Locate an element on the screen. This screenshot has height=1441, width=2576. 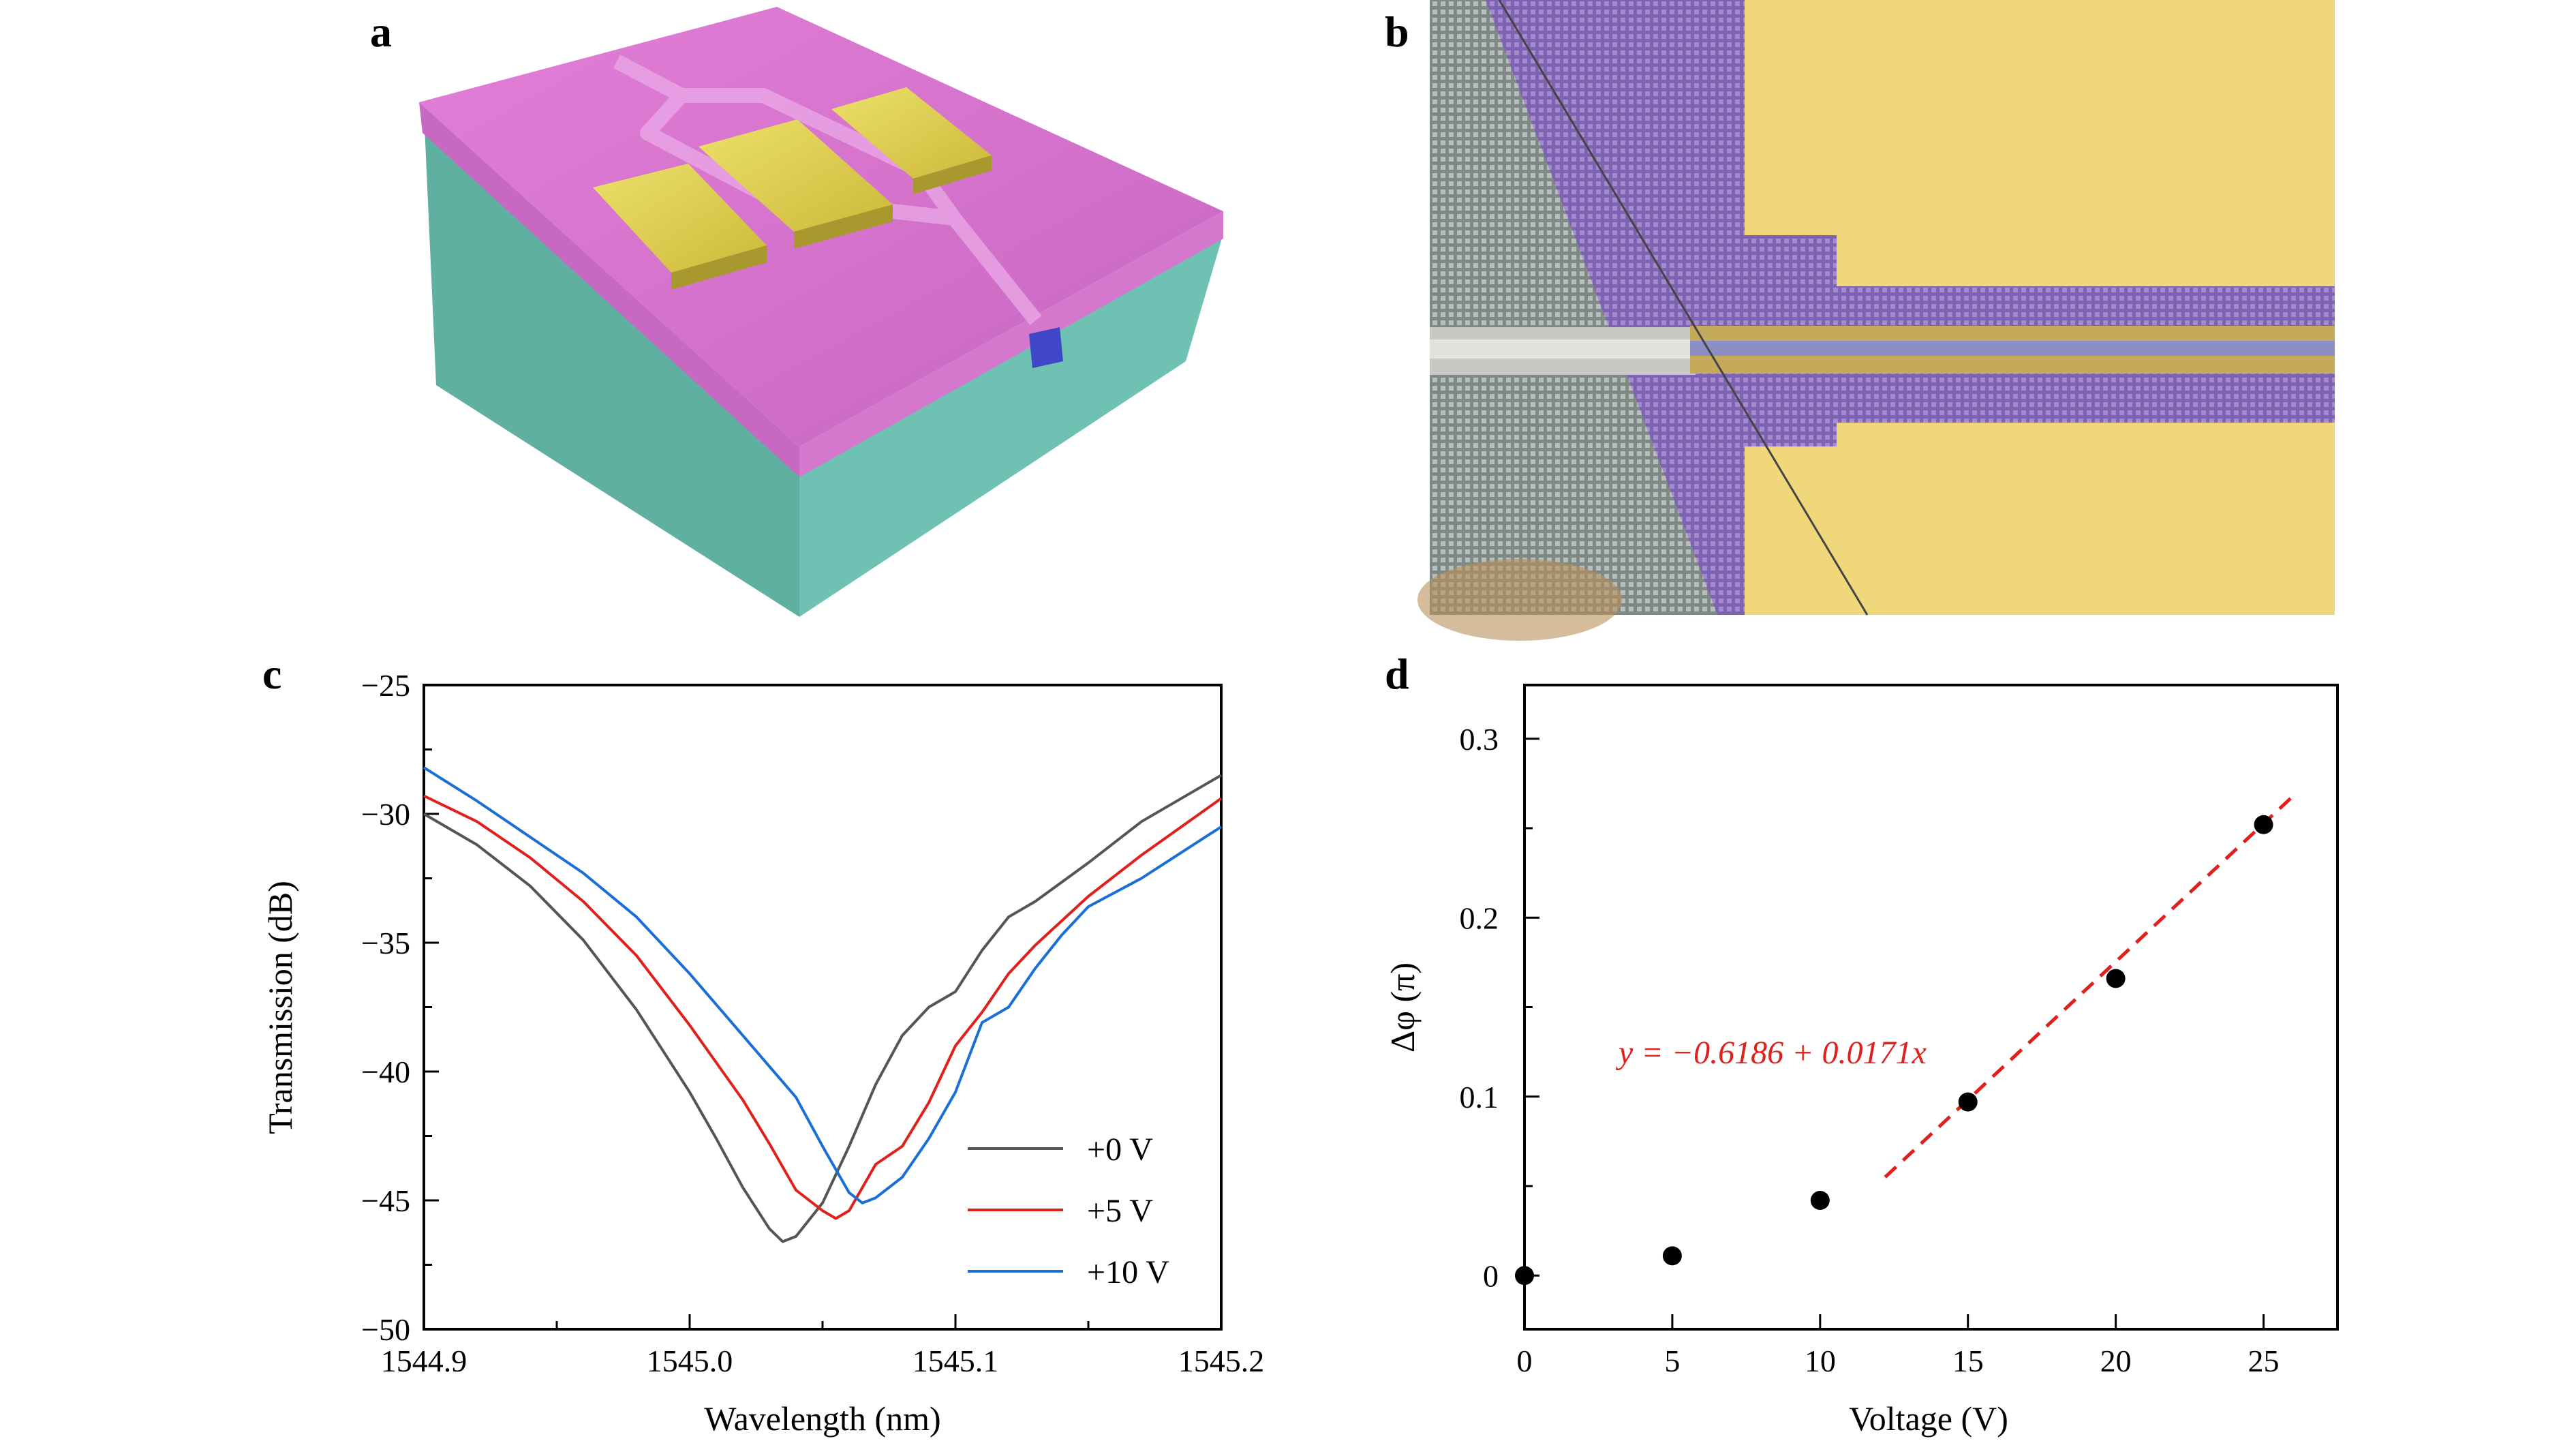
panel-label-b: b is located at coordinates (1397, 31).